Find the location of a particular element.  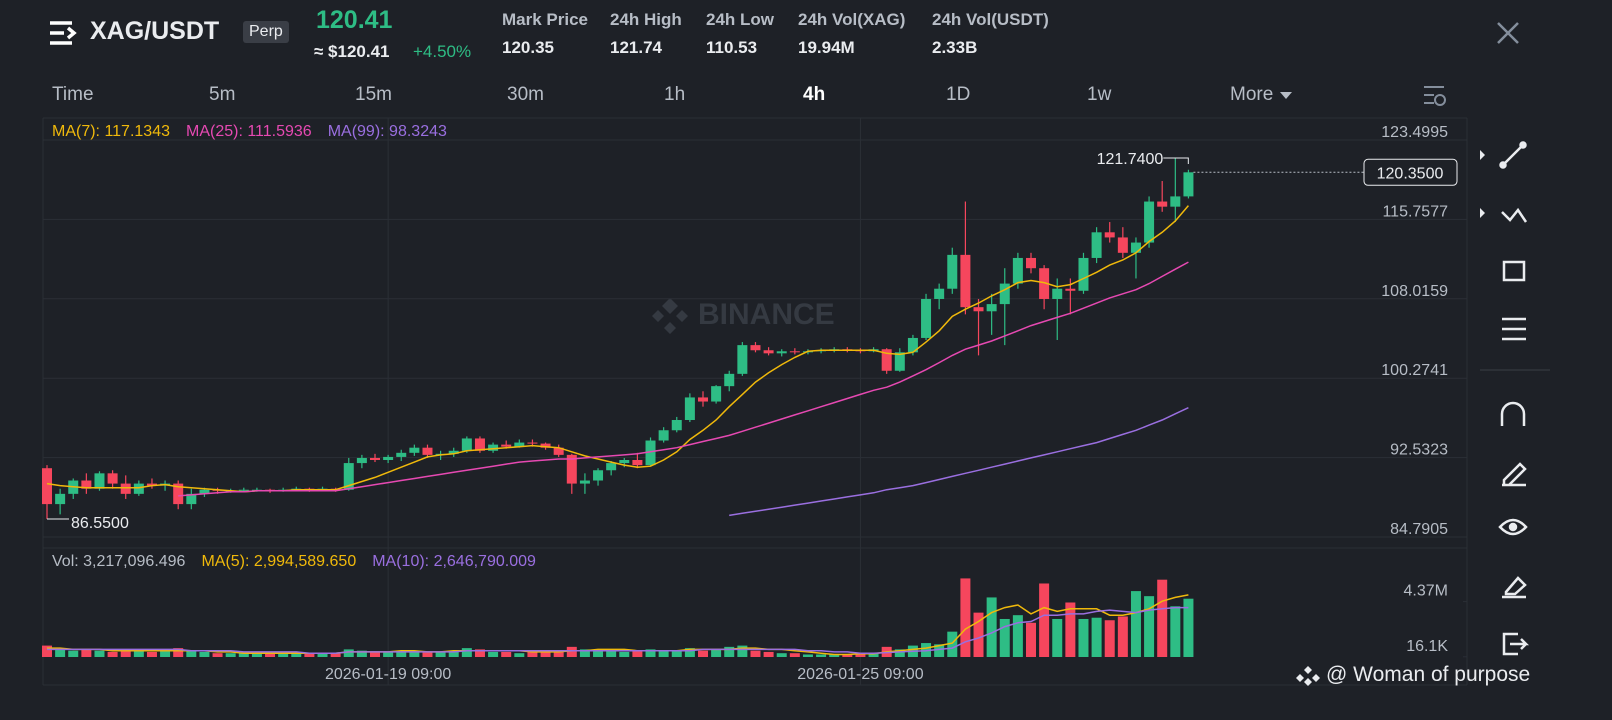

x-tick-label: 2026-01-25 09:00 is located at coordinates (860, 674).